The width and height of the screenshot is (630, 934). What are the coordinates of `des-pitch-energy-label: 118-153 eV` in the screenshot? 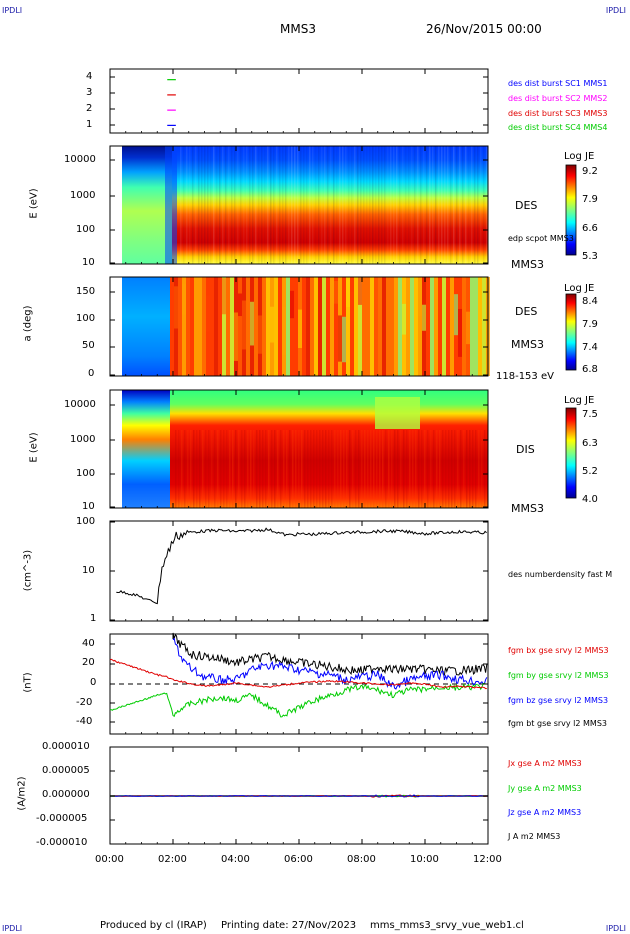 It's located at (525, 376).